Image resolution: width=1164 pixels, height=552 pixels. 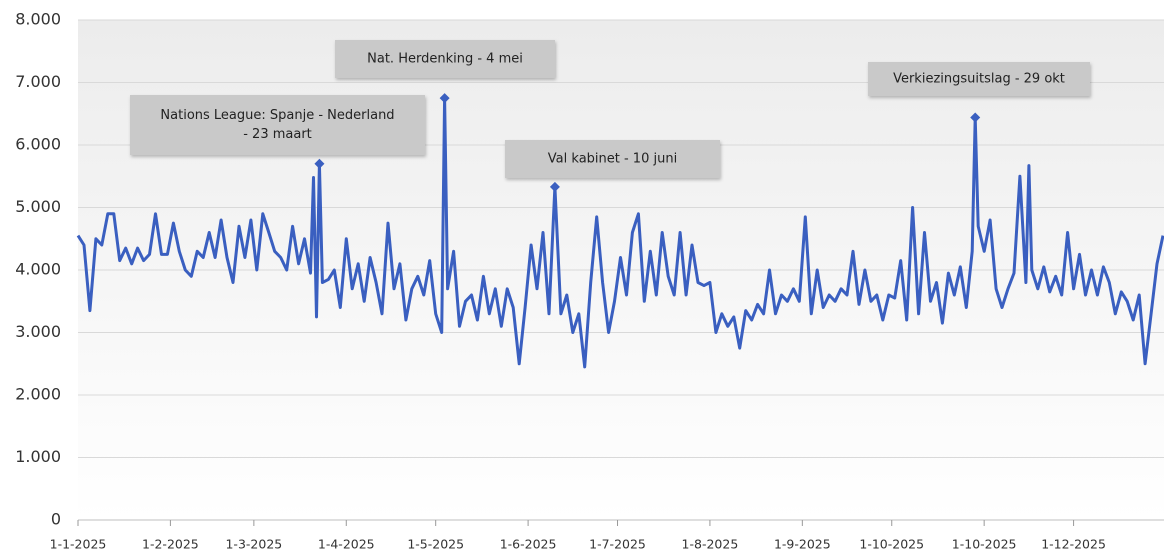 What do you see at coordinates (528, 544) in the screenshot?
I see `x-tick-label: 1-6-2025` at bounding box center [528, 544].